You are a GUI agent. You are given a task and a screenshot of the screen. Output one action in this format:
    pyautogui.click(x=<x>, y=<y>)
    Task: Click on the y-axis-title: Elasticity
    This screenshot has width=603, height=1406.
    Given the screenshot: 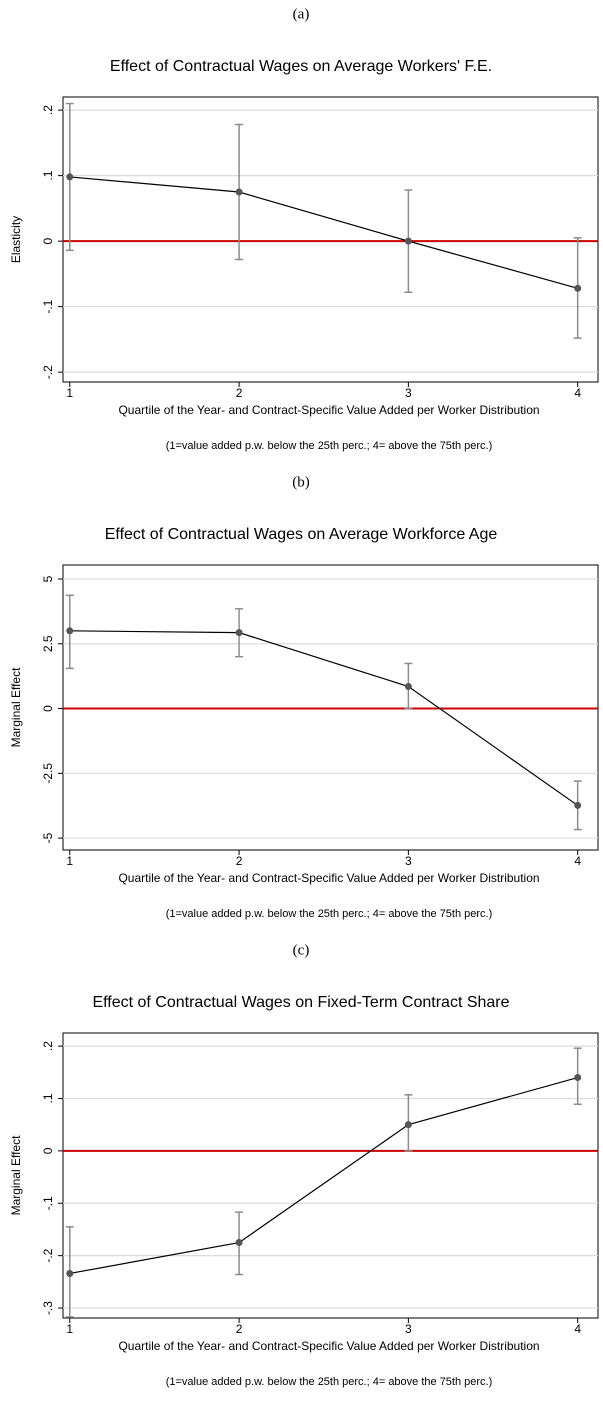 What is the action you would take?
    pyautogui.click(x=16, y=239)
    